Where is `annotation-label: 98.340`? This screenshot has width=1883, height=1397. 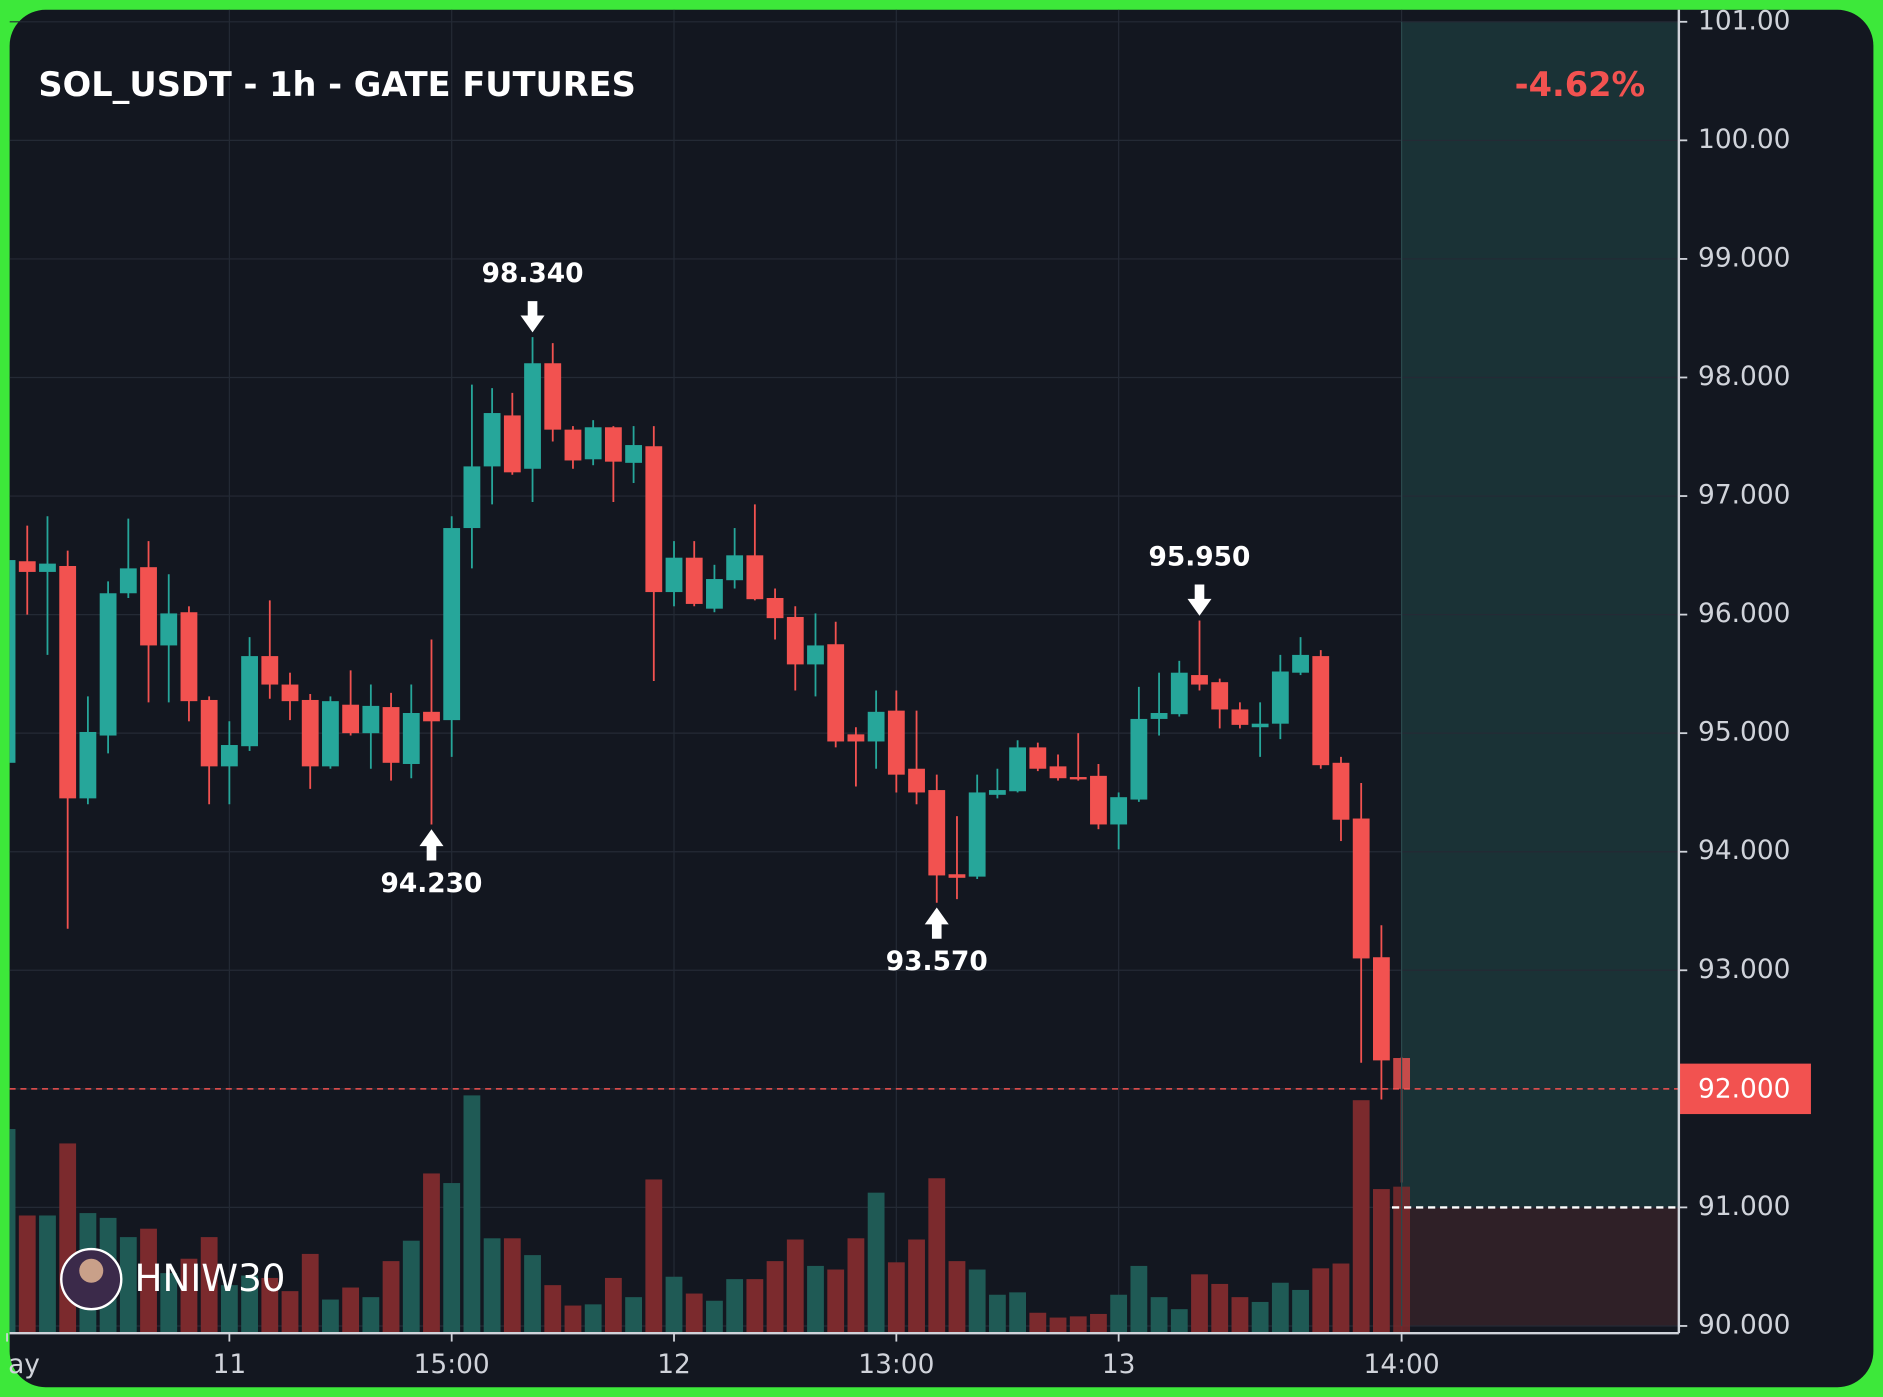
annotation-label: 98.340 is located at coordinates (533, 273).